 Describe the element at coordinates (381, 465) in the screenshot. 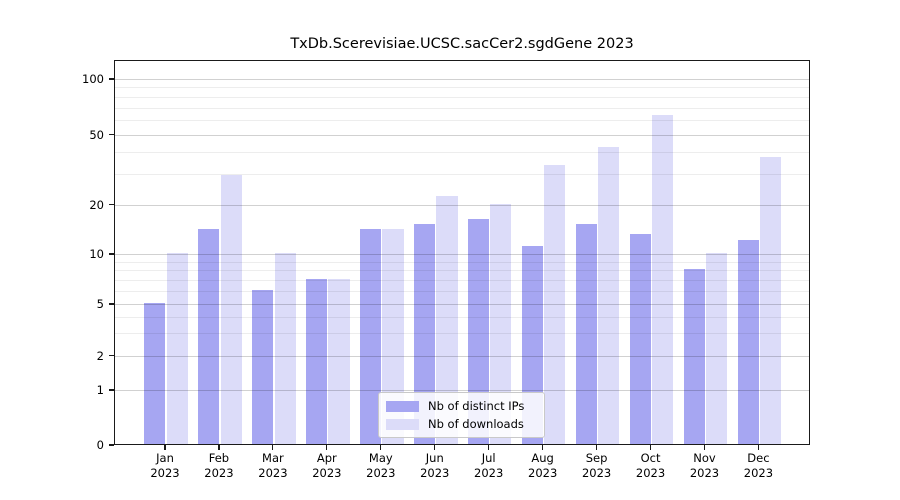

I see `x-tick-label: May 2023` at that location.